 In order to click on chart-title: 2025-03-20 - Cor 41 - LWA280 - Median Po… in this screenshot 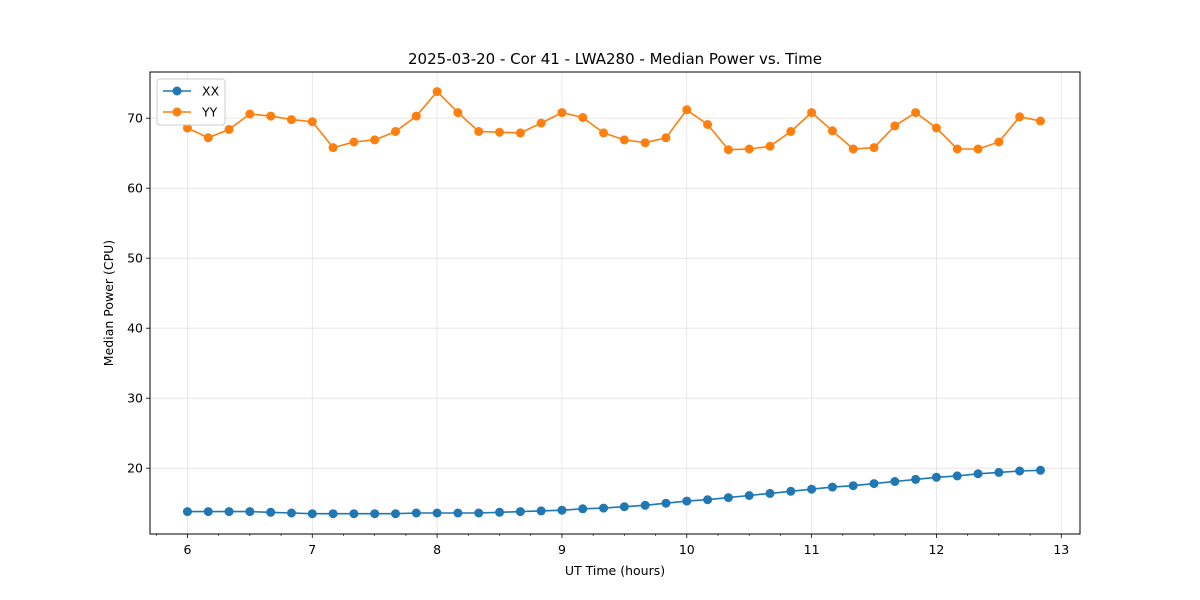, I will do `click(615, 59)`.